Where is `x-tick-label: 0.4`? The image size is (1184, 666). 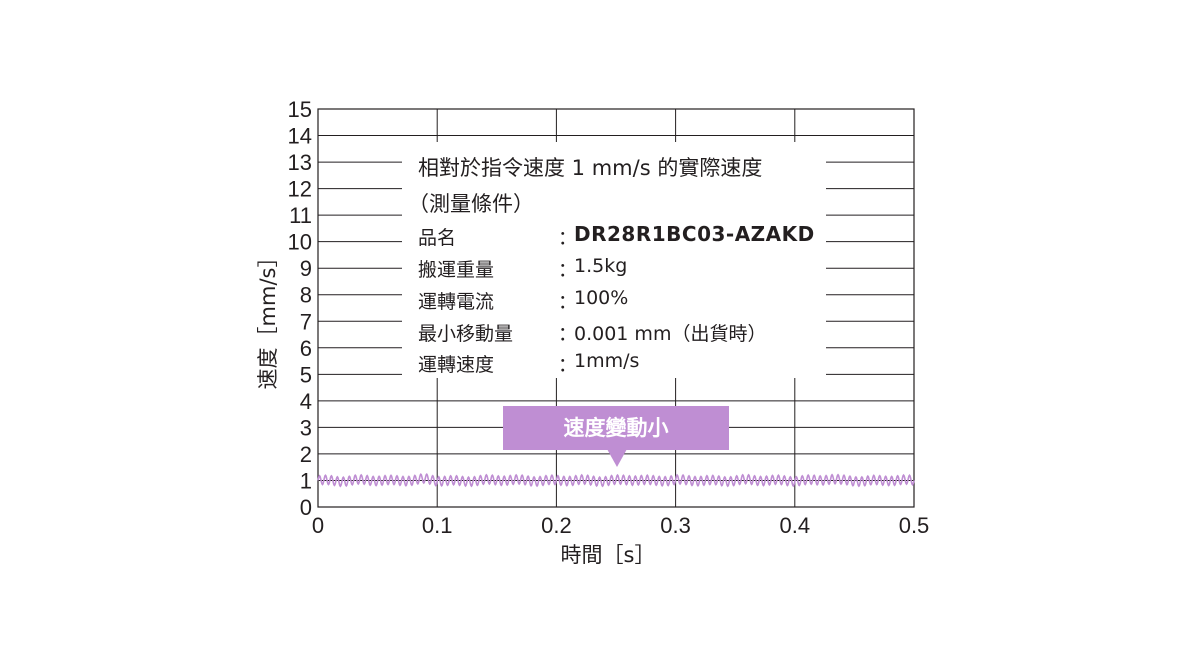
x-tick-label: 0.4 is located at coordinates (795, 525).